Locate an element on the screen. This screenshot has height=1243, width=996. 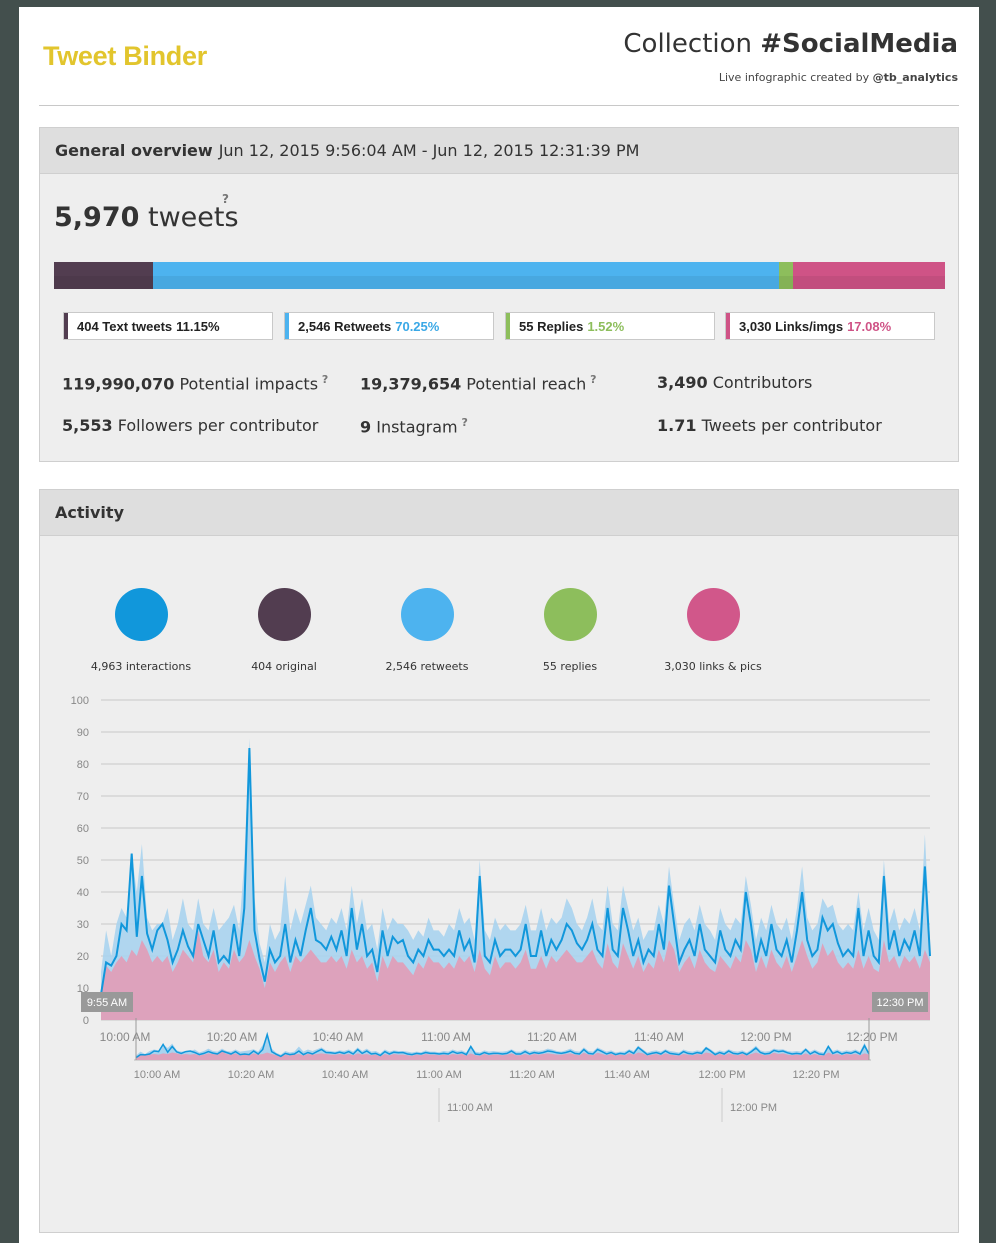
activity-circle-label: 3,030 links & pics is located at coordinates (713, 666).